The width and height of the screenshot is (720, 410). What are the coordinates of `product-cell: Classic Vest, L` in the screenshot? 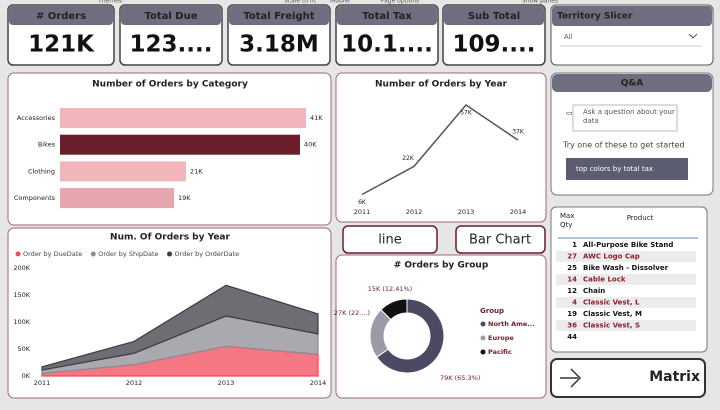 It's located at (611, 303).